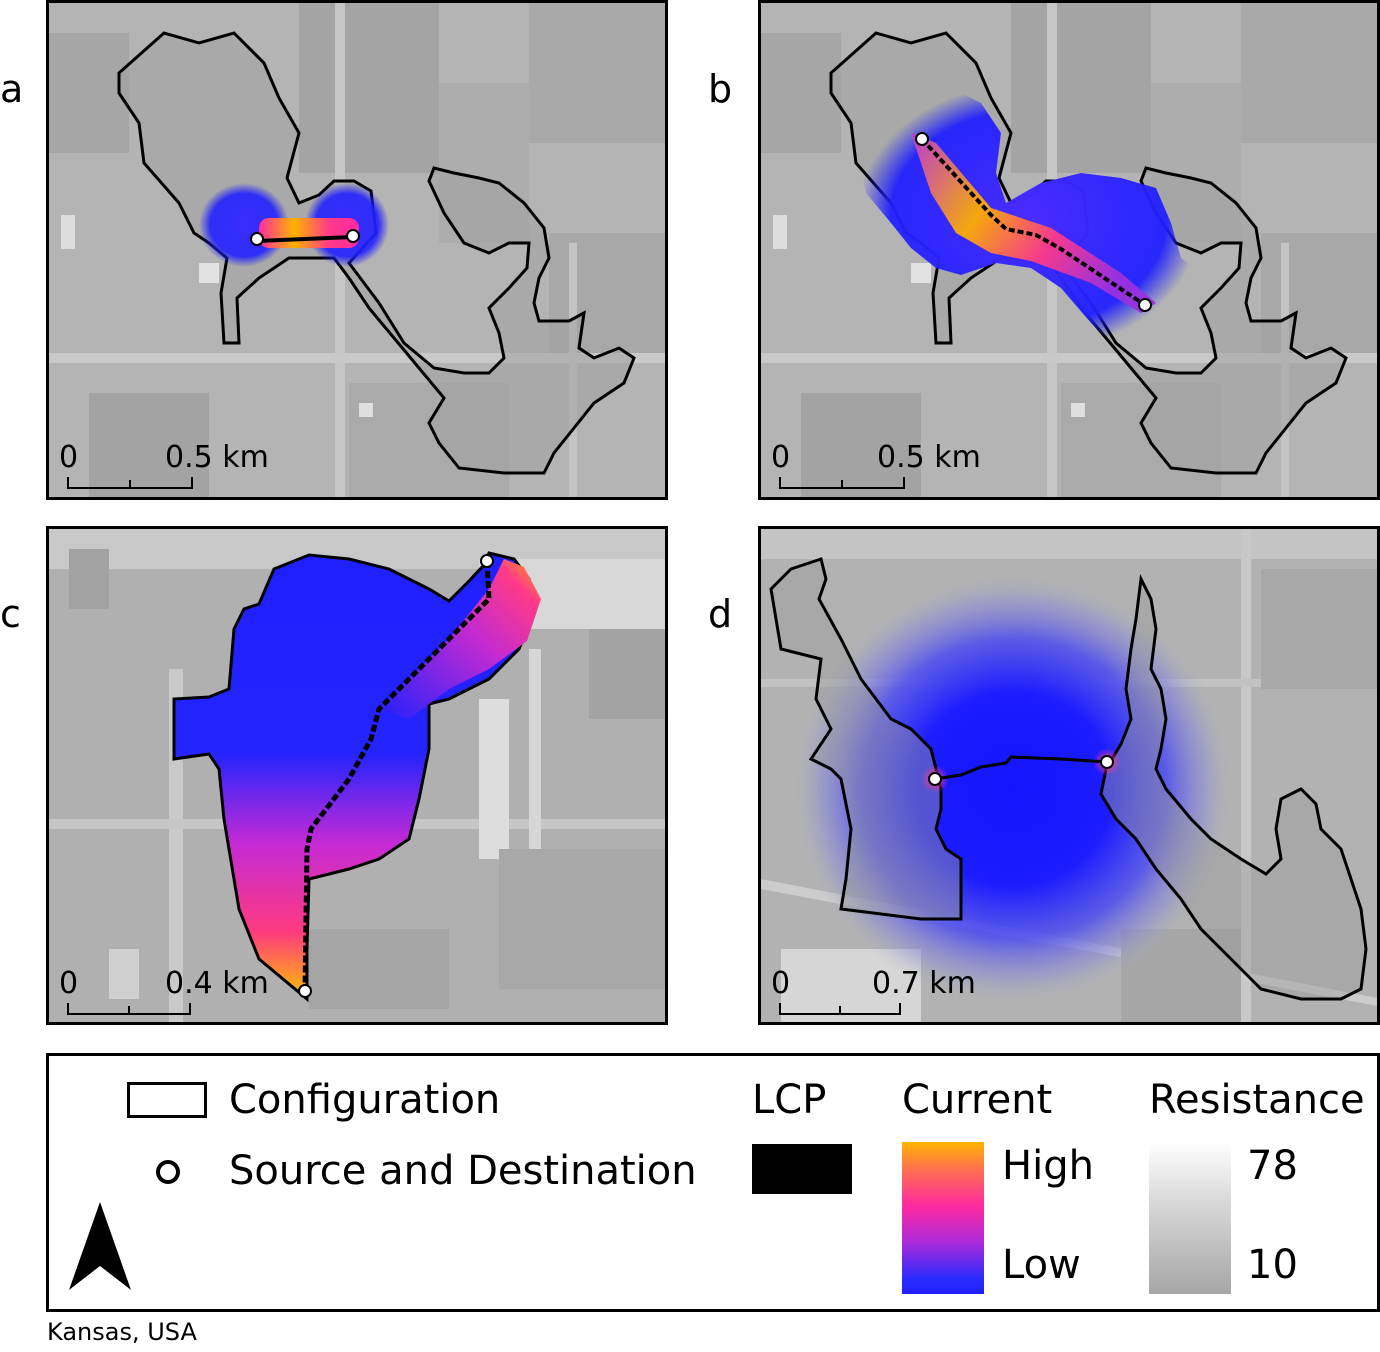 The width and height of the screenshot is (1380, 1352). Describe the element at coordinates (896, 983) in the screenshot. I see `scale-max-value: 0.7` at that location.